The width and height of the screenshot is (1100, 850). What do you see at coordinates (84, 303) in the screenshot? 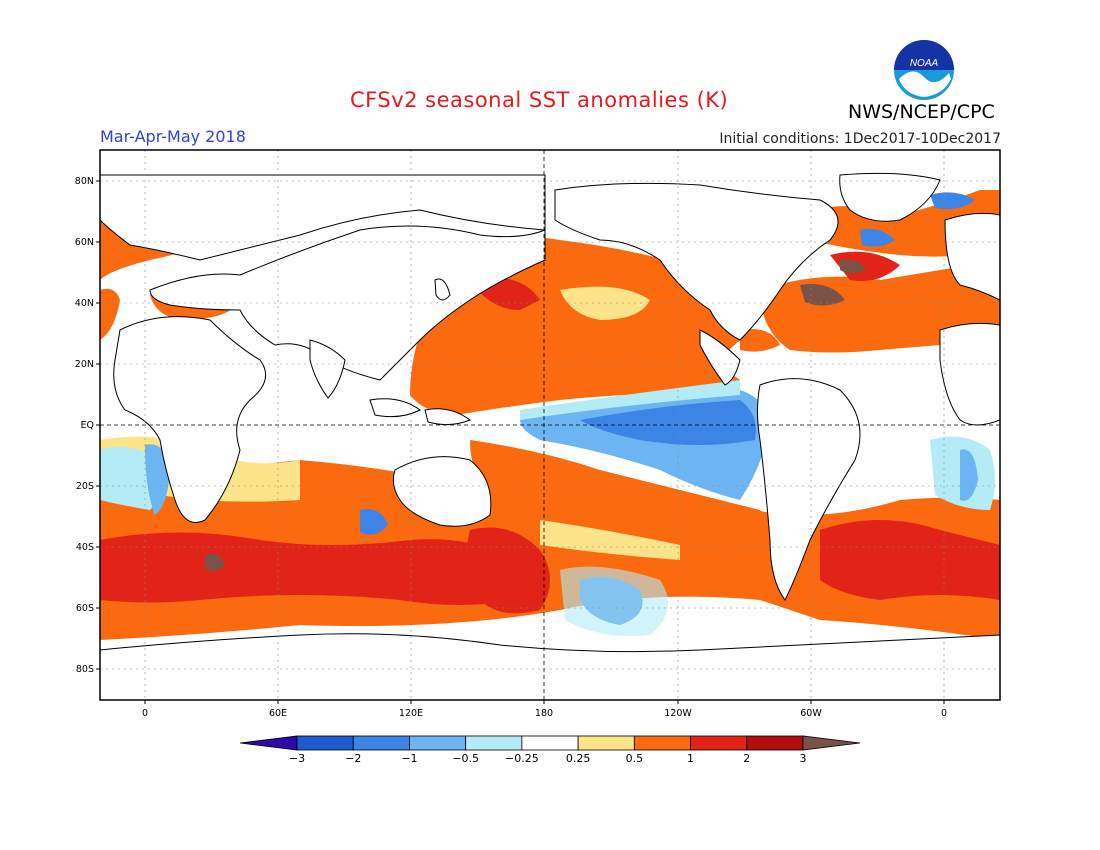
I see `lat-label: 40N` at bounding box center [84, 303].